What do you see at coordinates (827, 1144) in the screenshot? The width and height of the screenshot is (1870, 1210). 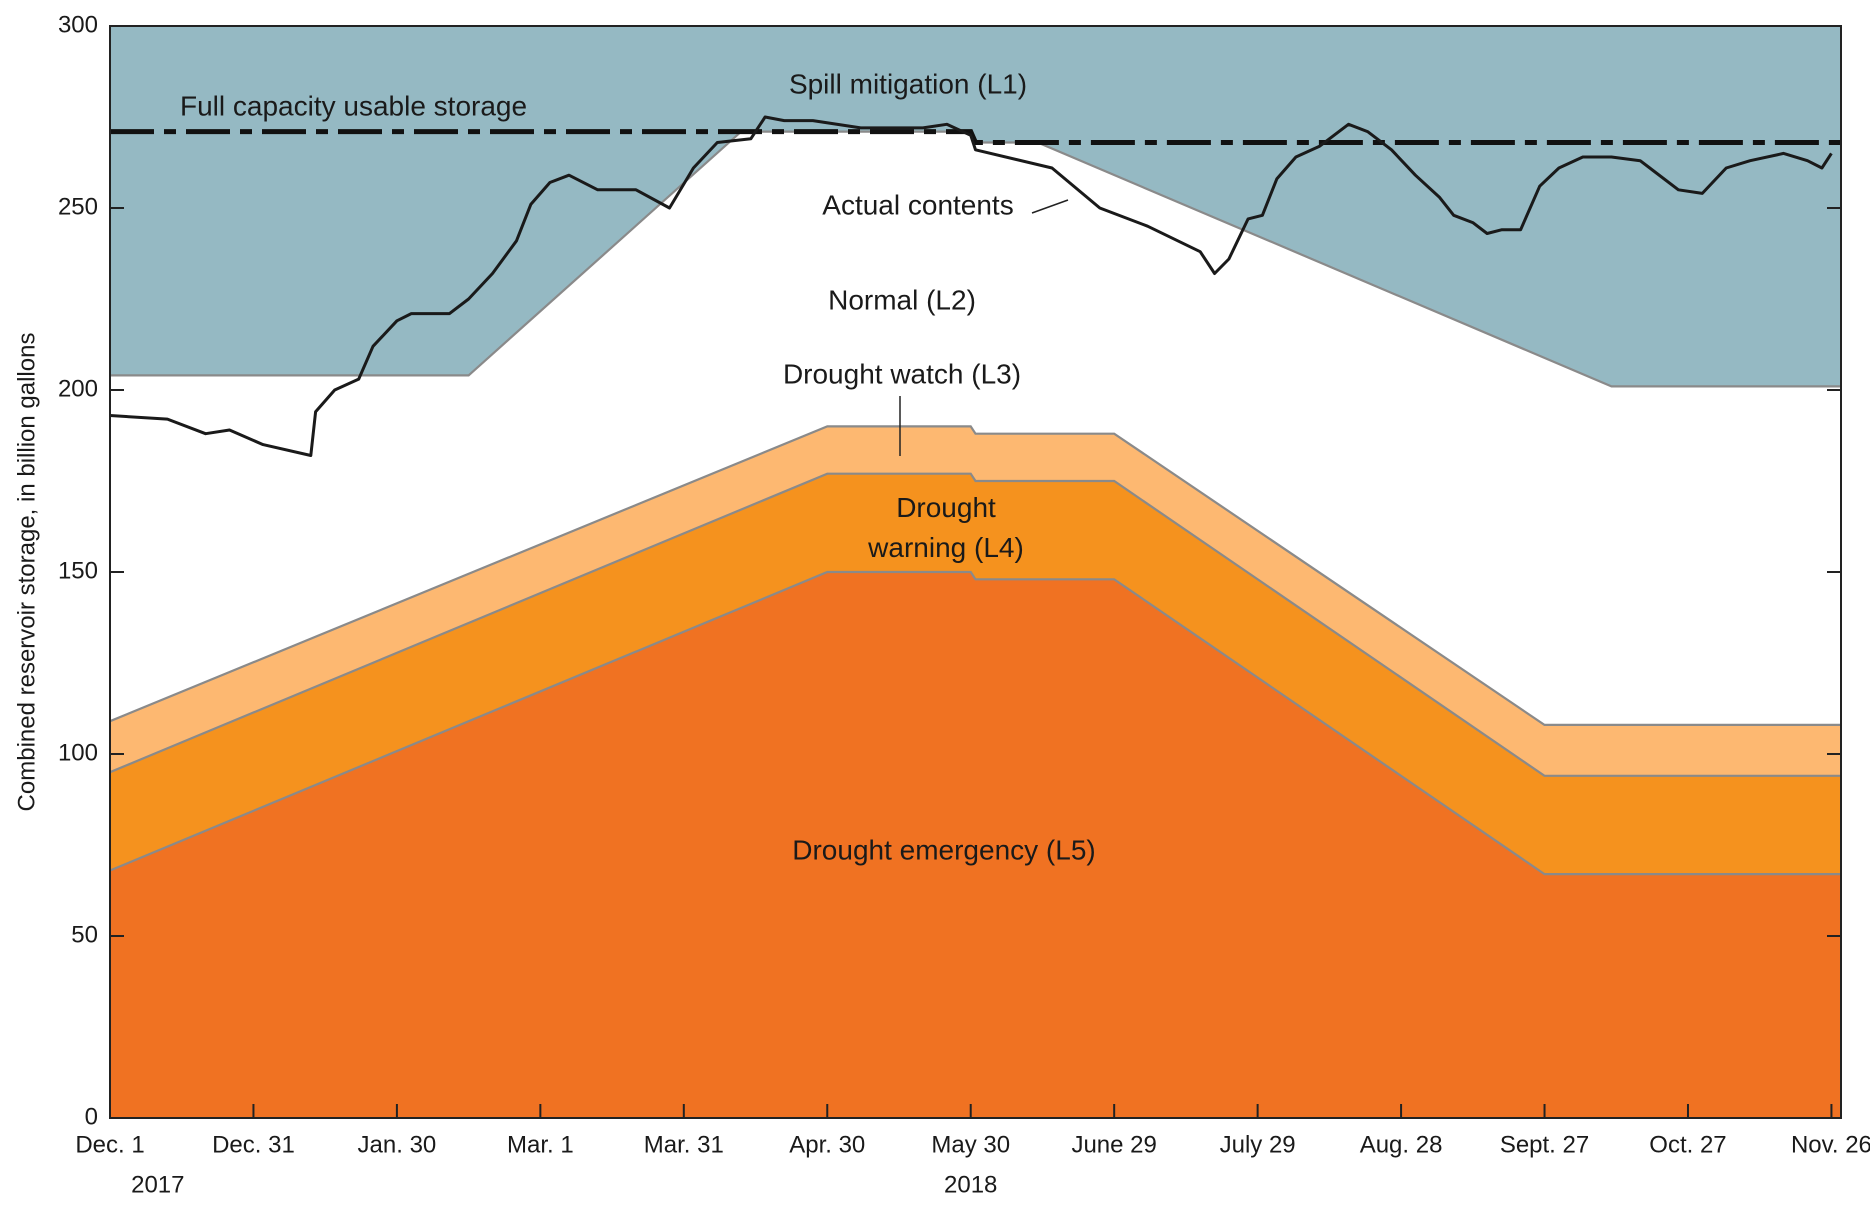 I see `x-tick-label: Apr. 30` at bounding box center [827, 1144].